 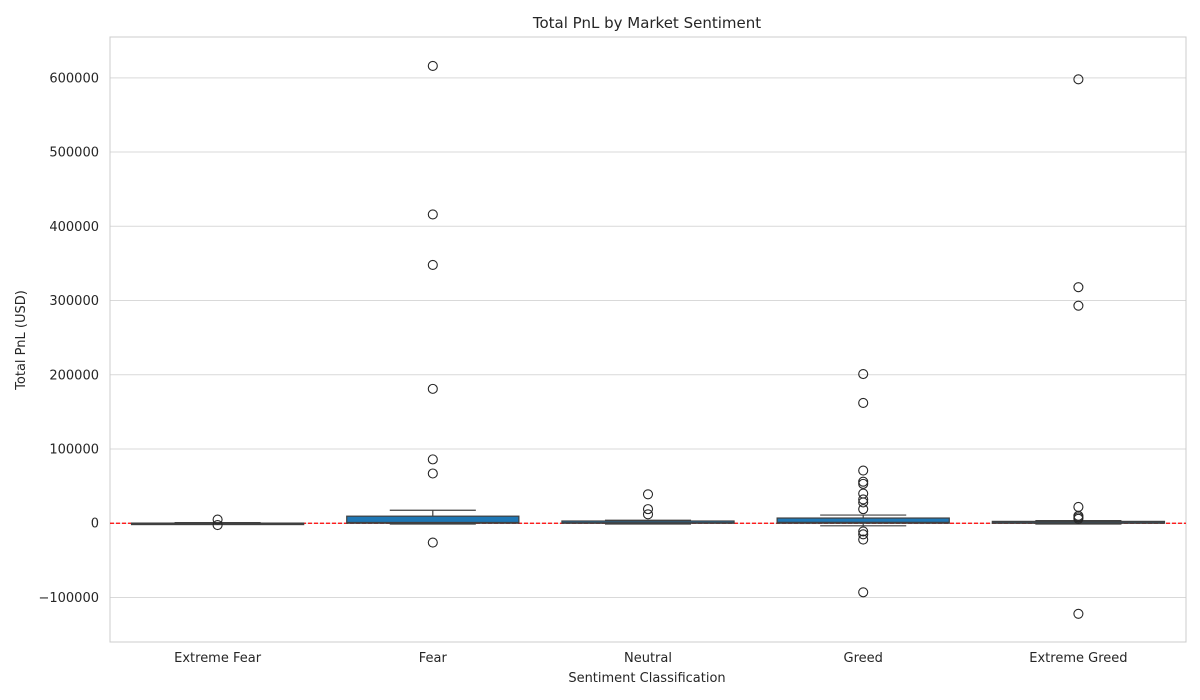 I want to click on x-tick-label: Extreme Greed, so click(x=1078, y=658).